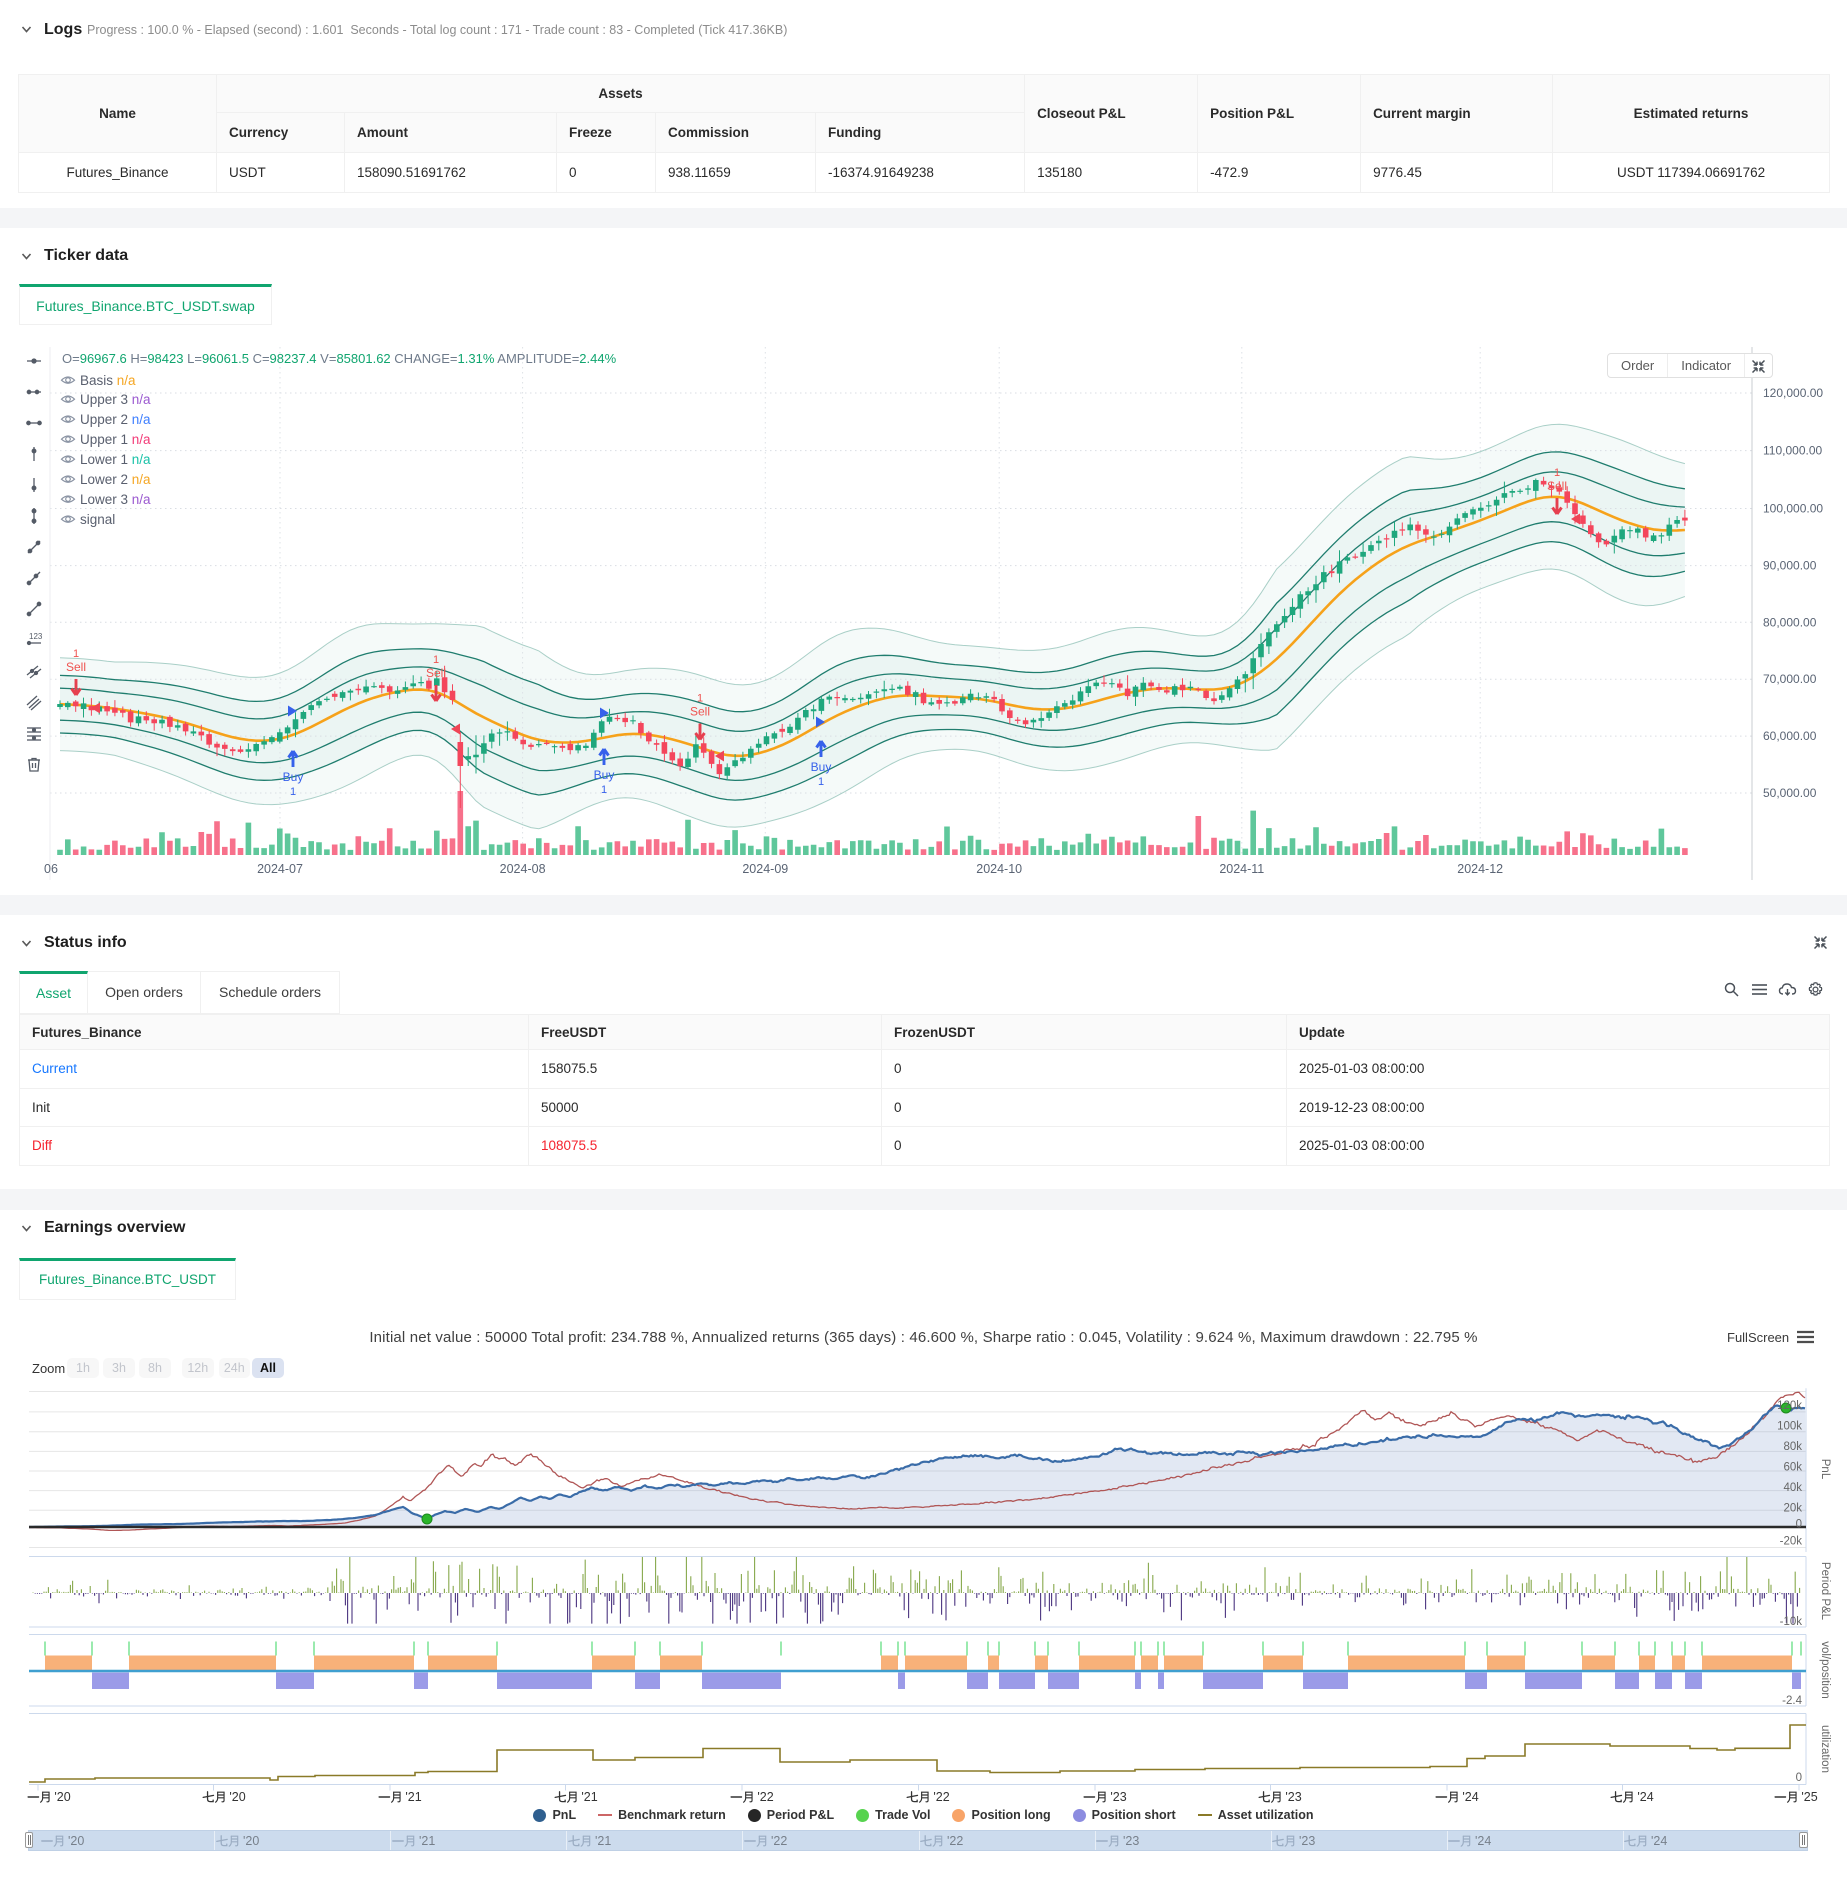  I want to click on svg-text: 2024-08, so click(523, 869).